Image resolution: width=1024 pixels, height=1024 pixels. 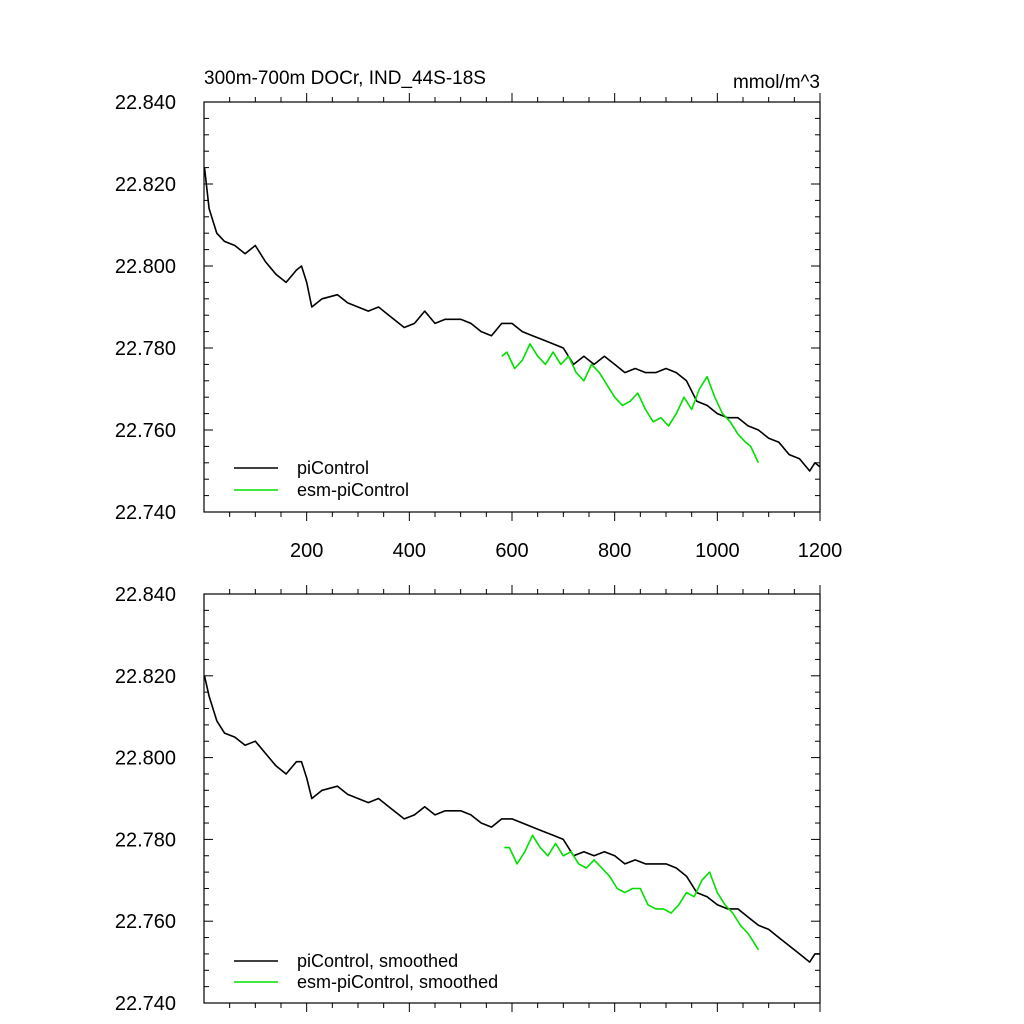 I want to click on units-label: mmol/m^3, so click(x=776, y=82).